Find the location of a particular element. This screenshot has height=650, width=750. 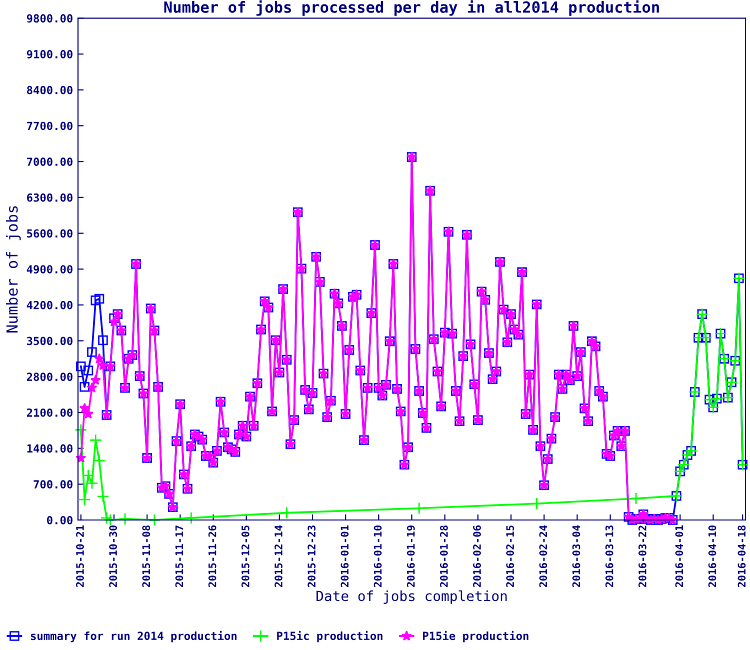

x-tick-label: 2016-03-22 is located at coordinates (642, 556).